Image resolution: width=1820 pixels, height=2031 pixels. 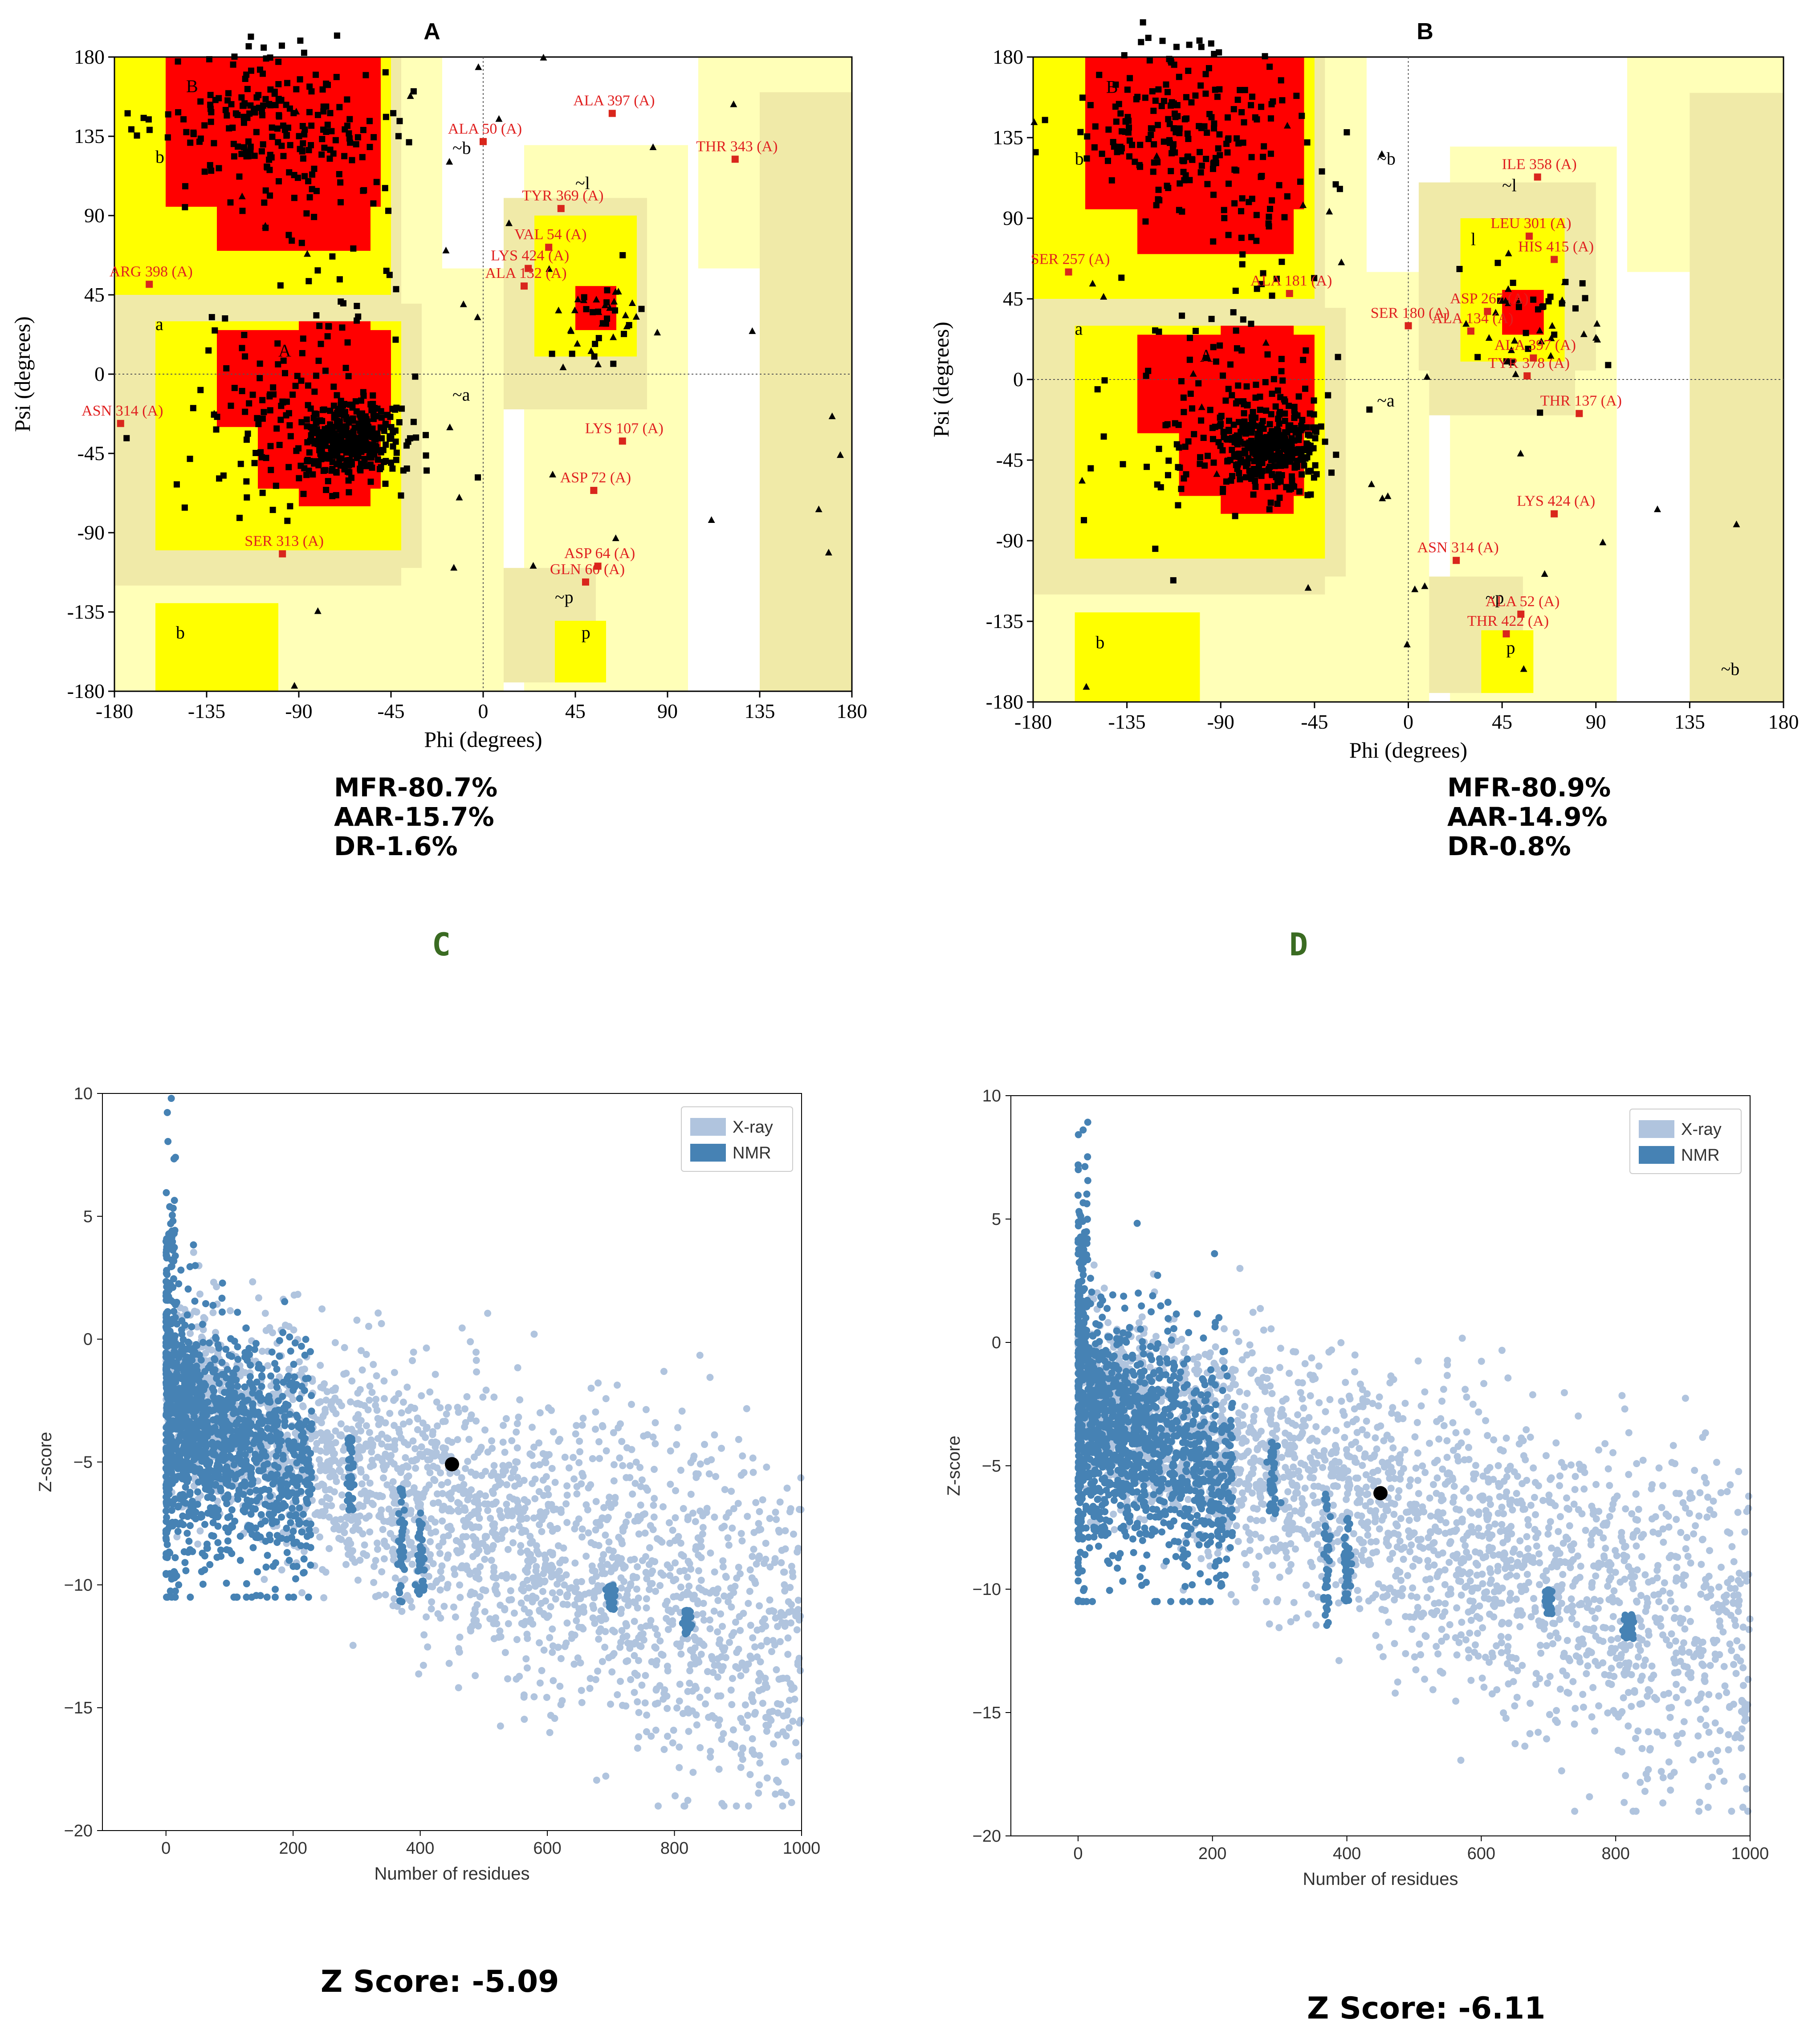 I want to click on x-tick-label: 0, so click(x=483, y=711).